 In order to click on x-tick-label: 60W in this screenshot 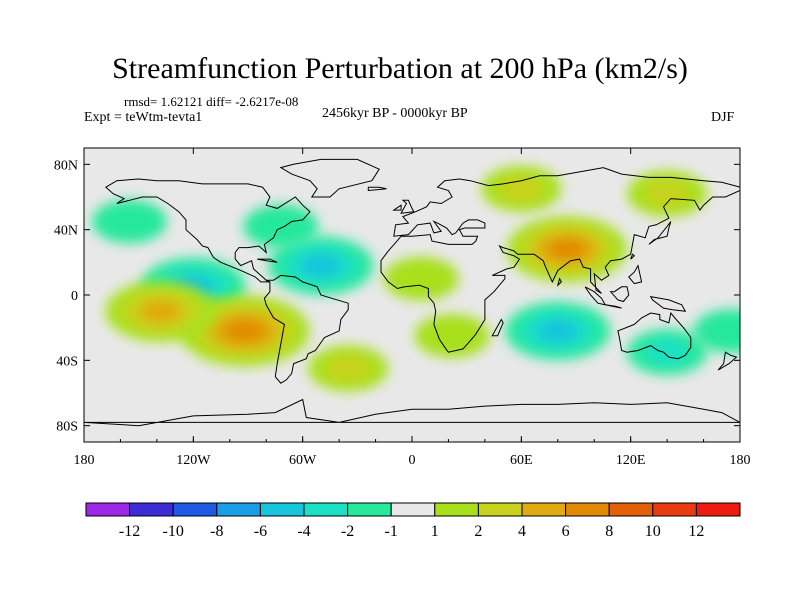, I will do `click(303, 460)`.